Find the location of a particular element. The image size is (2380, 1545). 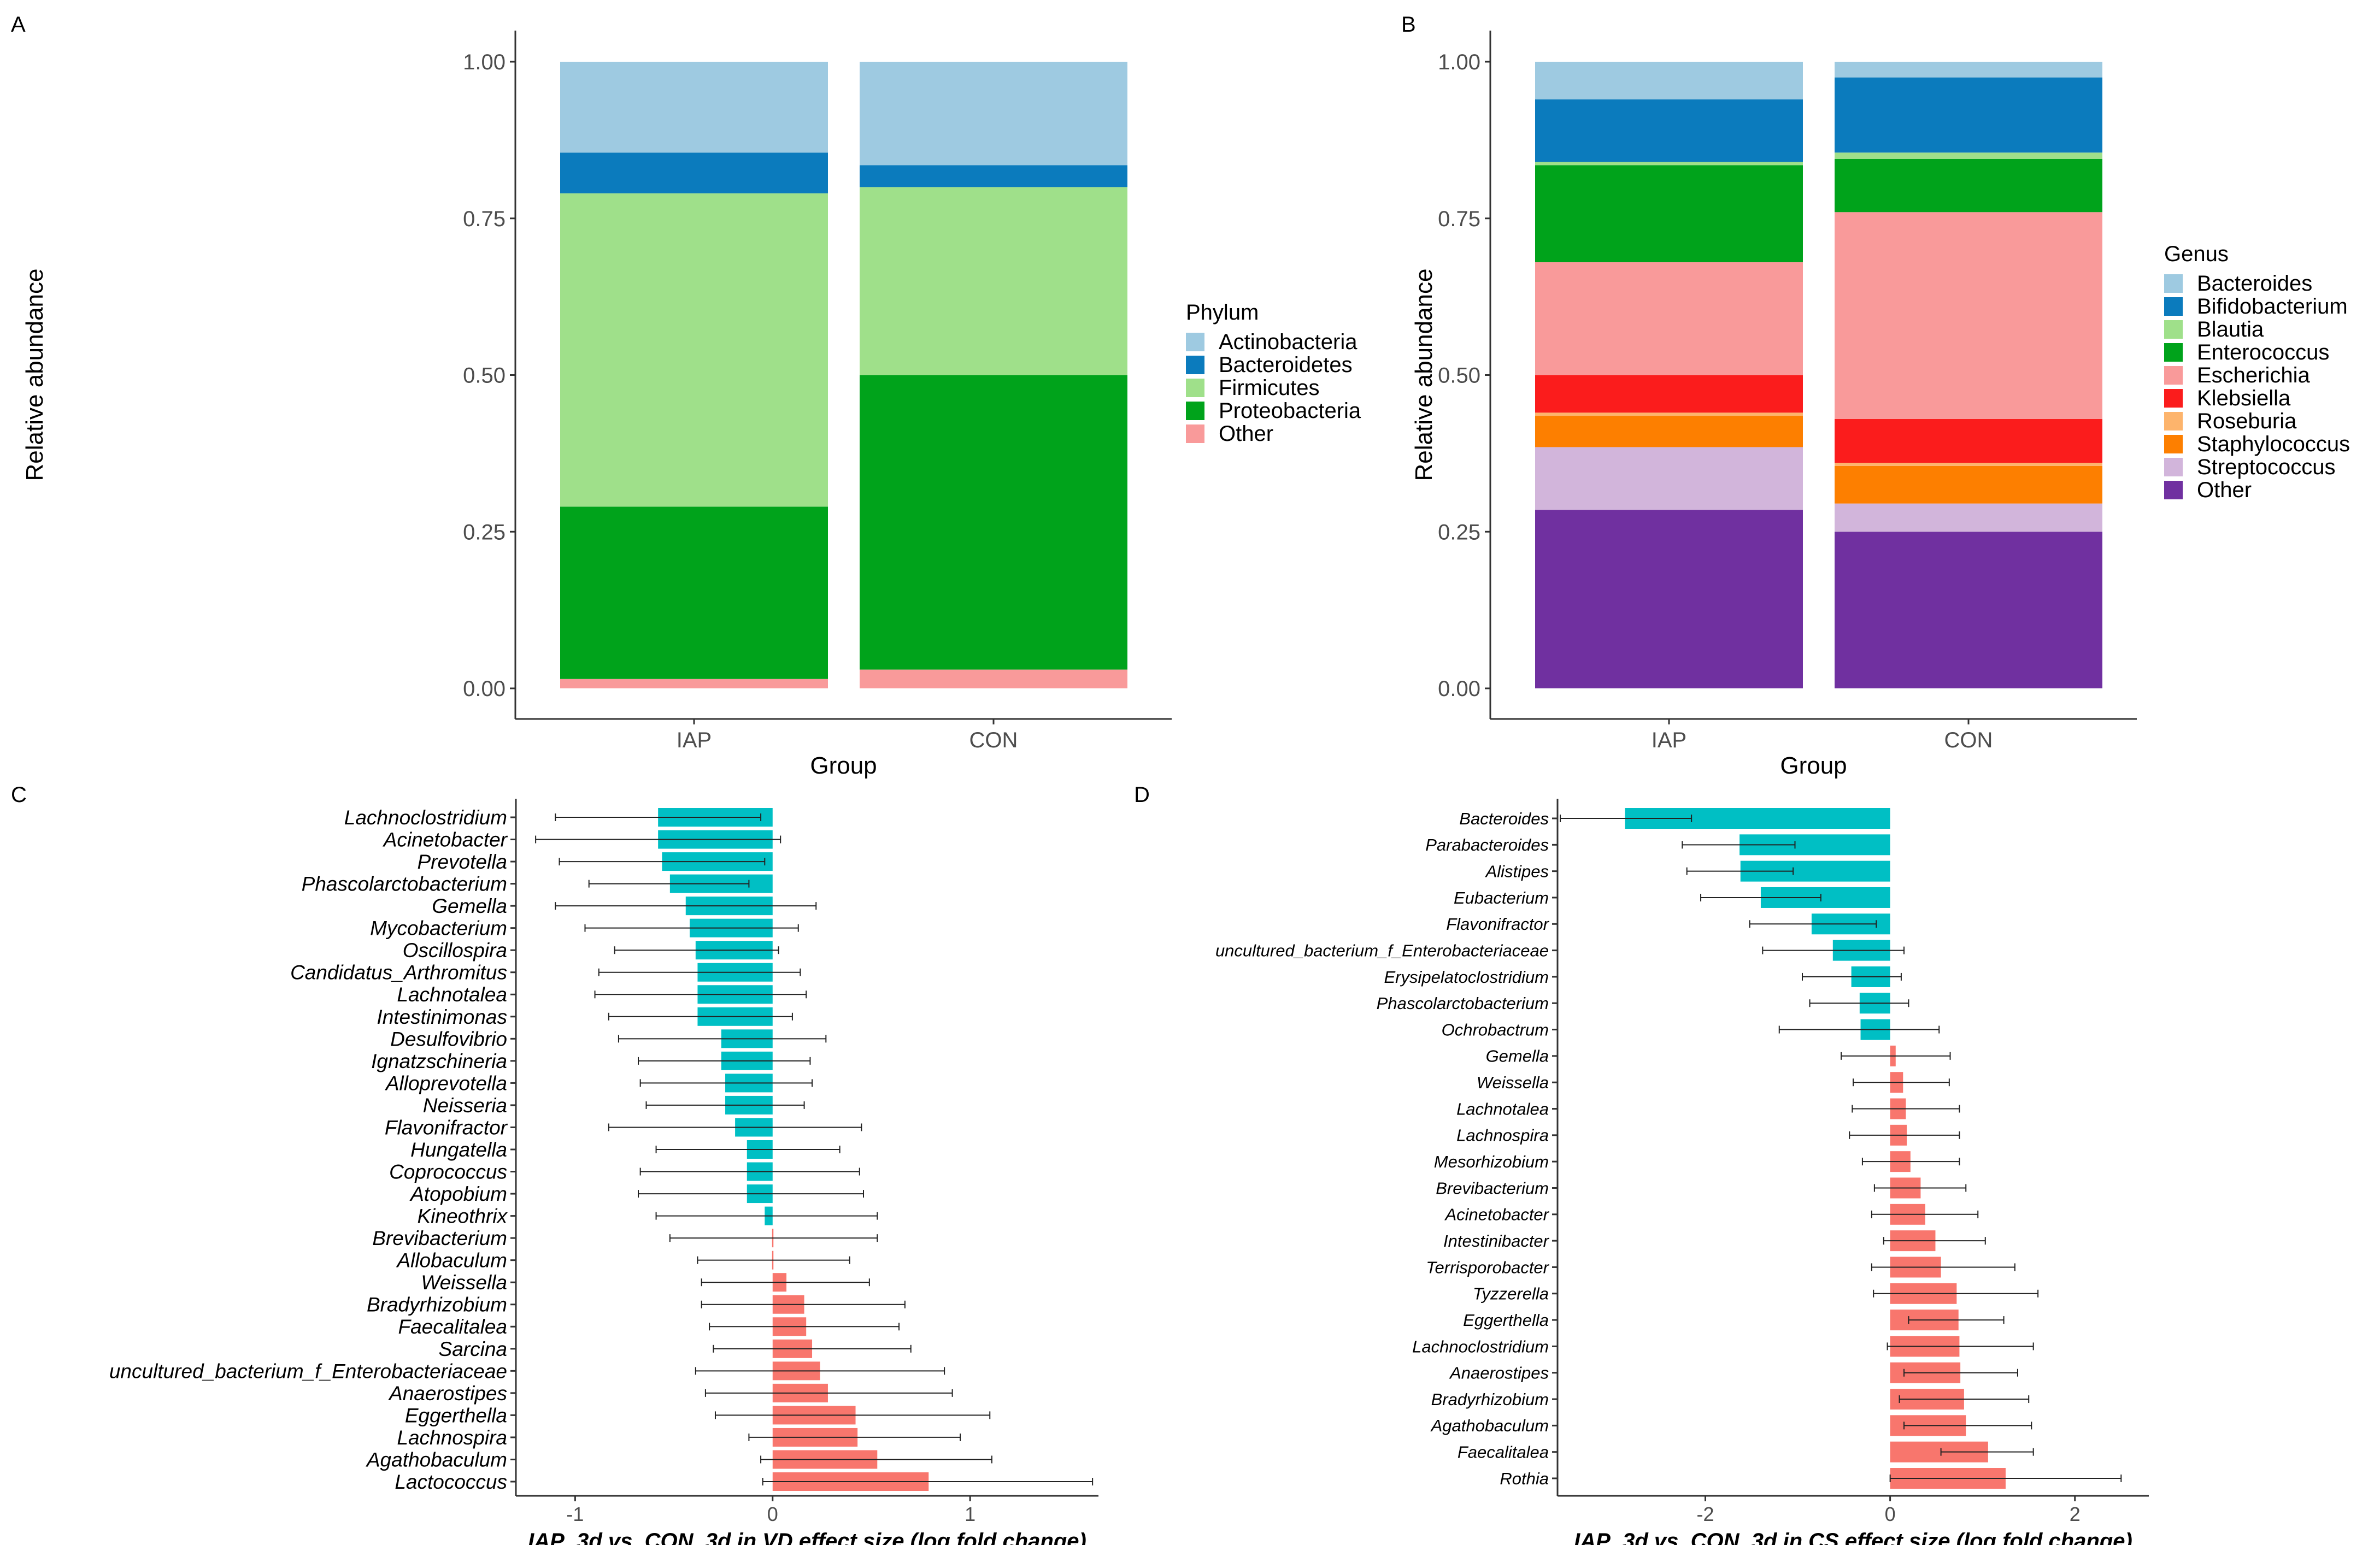

bar-segment-iap-blautia is located at coordinates (1669, 164).